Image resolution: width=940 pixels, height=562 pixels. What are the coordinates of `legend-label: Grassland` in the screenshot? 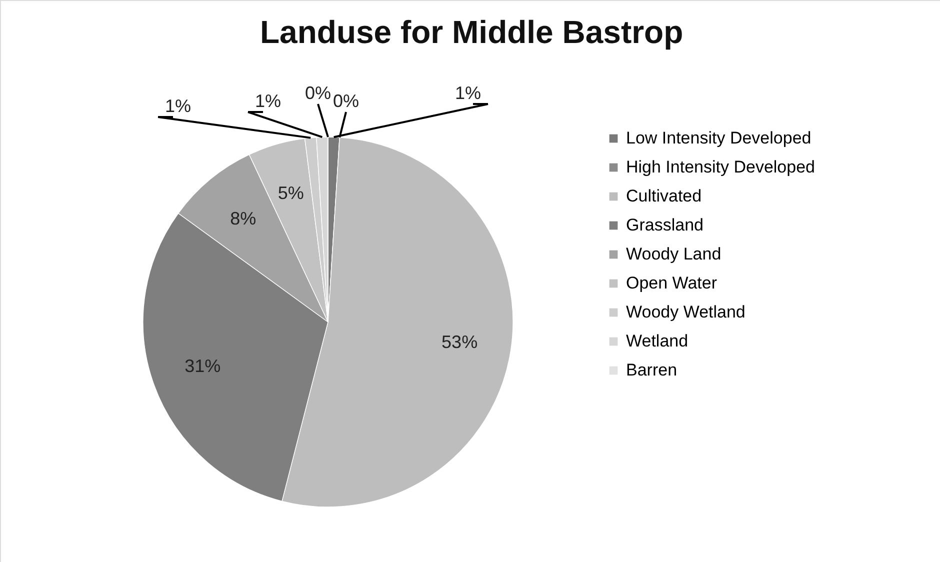 It's located at (665, 225).